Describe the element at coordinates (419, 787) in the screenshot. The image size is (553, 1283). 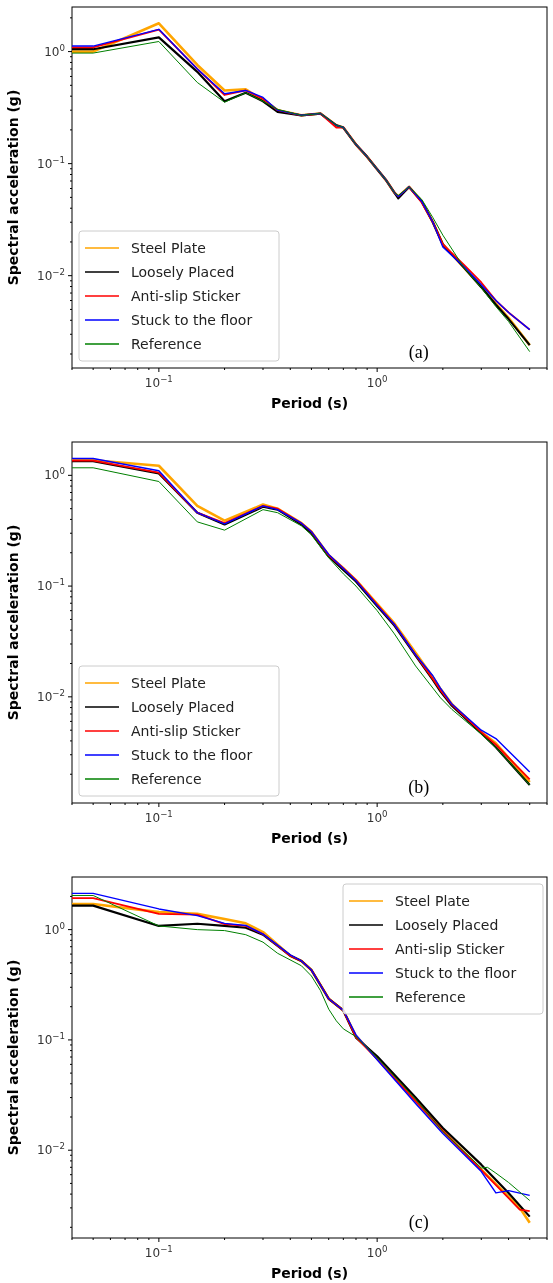
I see `annotation: (b)` at that location.